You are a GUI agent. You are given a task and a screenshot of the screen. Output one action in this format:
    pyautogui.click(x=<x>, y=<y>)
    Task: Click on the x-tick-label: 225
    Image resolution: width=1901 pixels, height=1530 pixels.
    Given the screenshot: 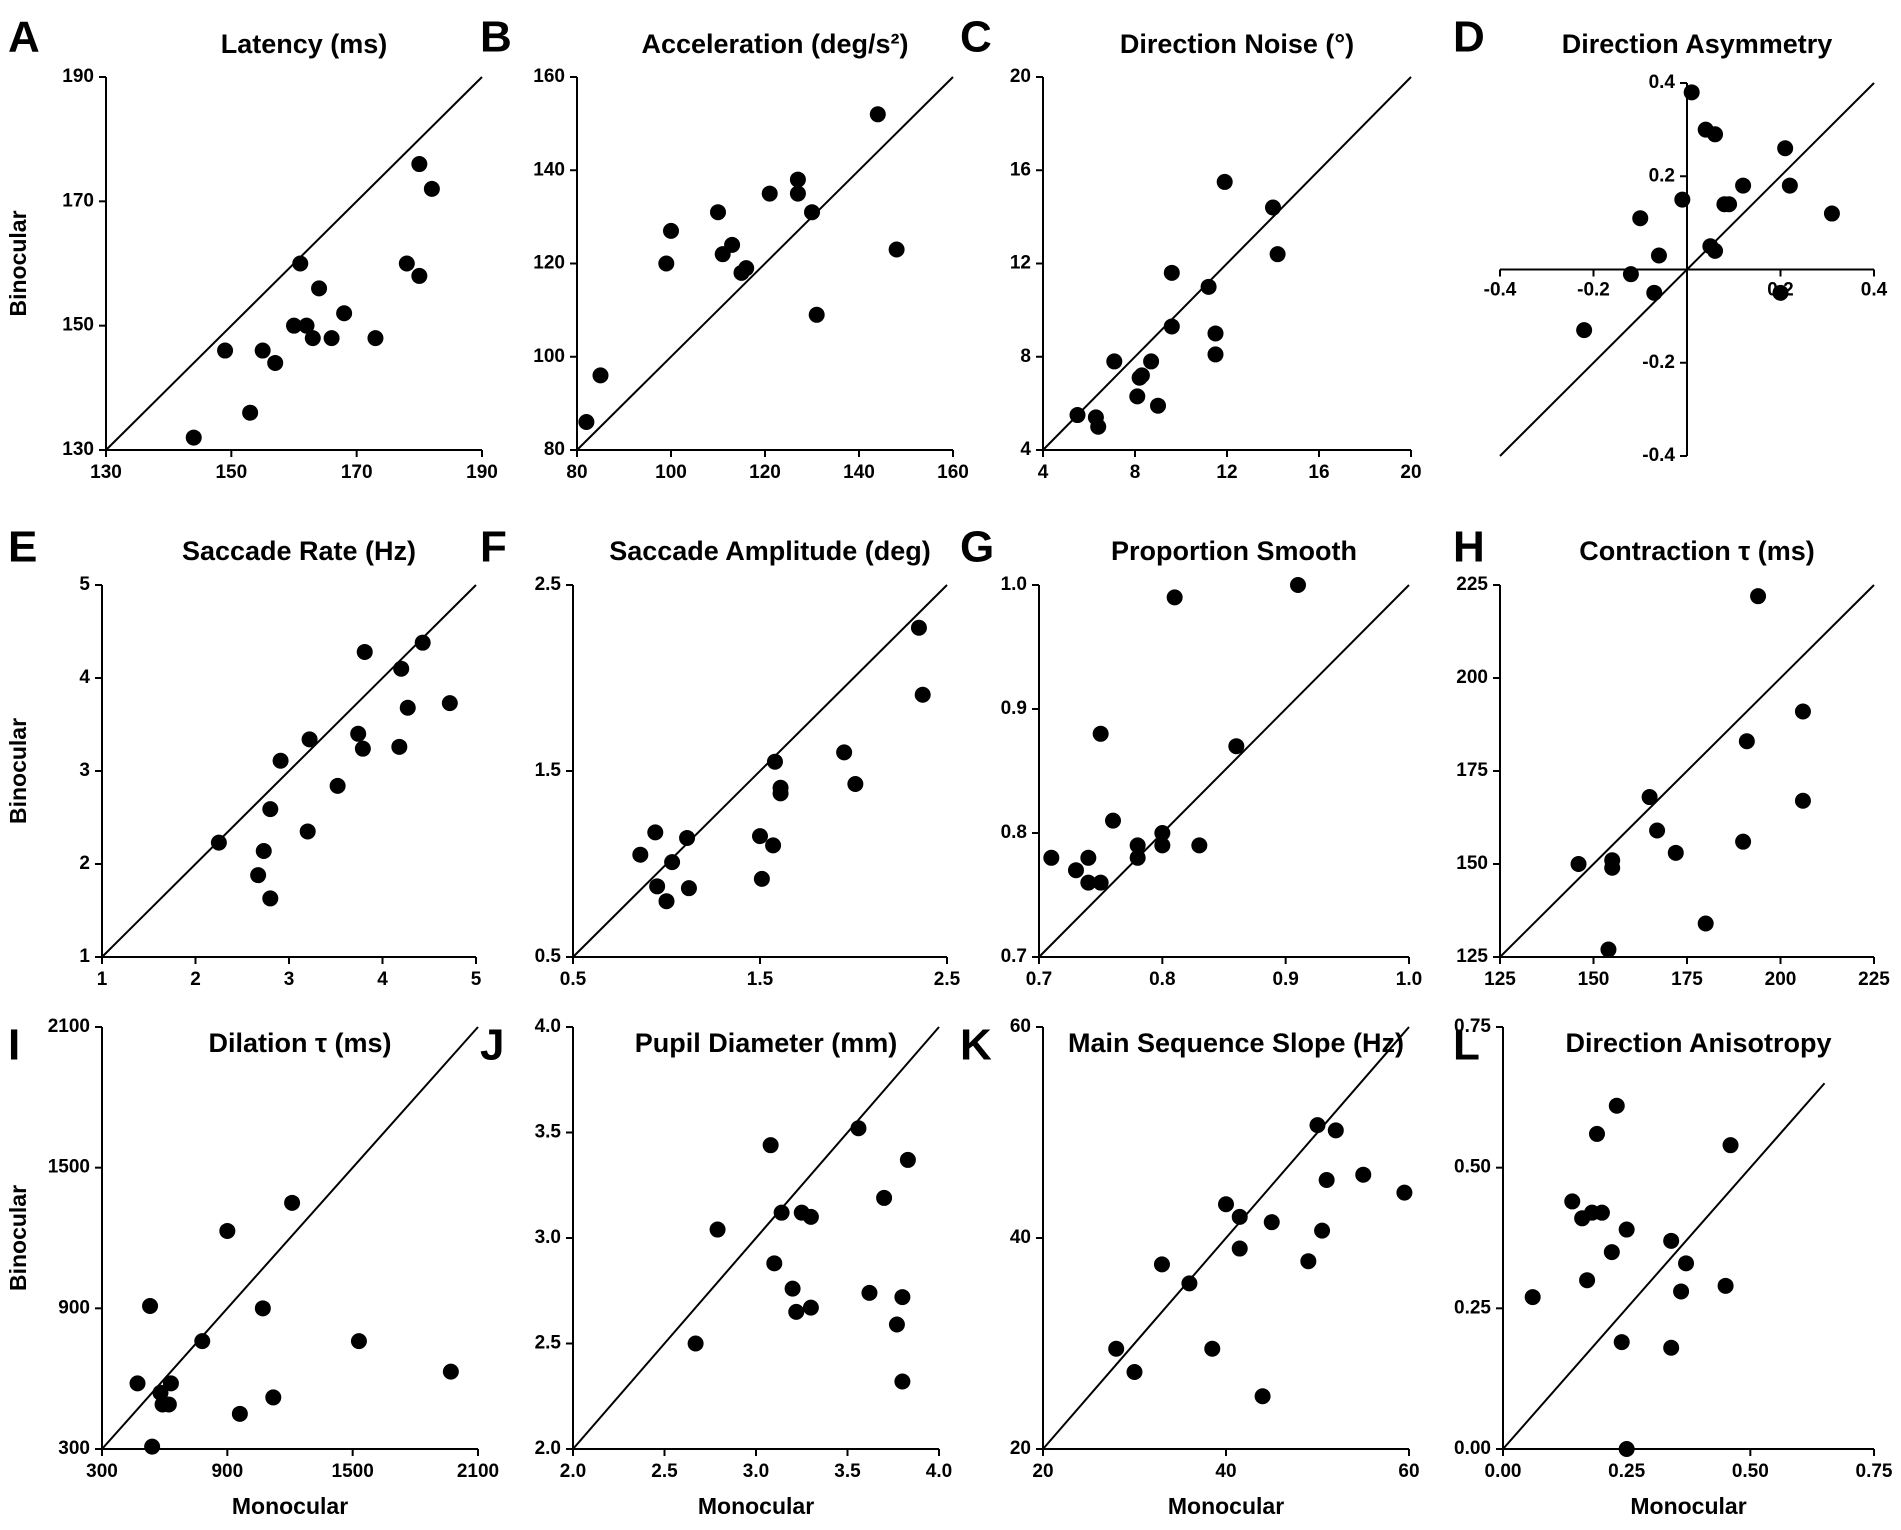 What is the action you would take?
    pyautogui.click(x=1874, y=979)
    